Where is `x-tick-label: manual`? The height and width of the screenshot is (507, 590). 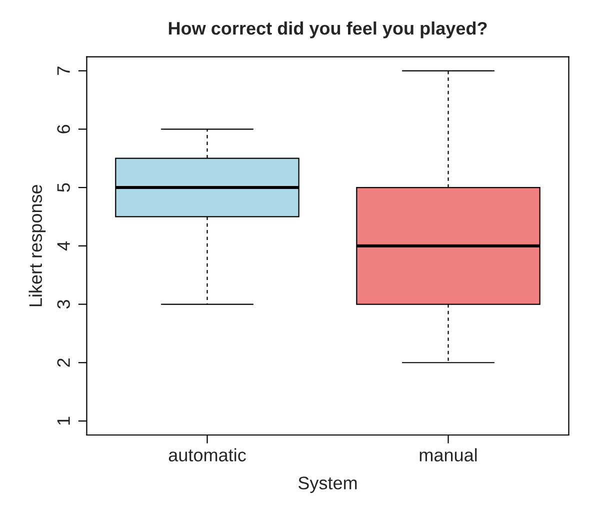
x-tick-label: manual is located at coordinates (448, 455).